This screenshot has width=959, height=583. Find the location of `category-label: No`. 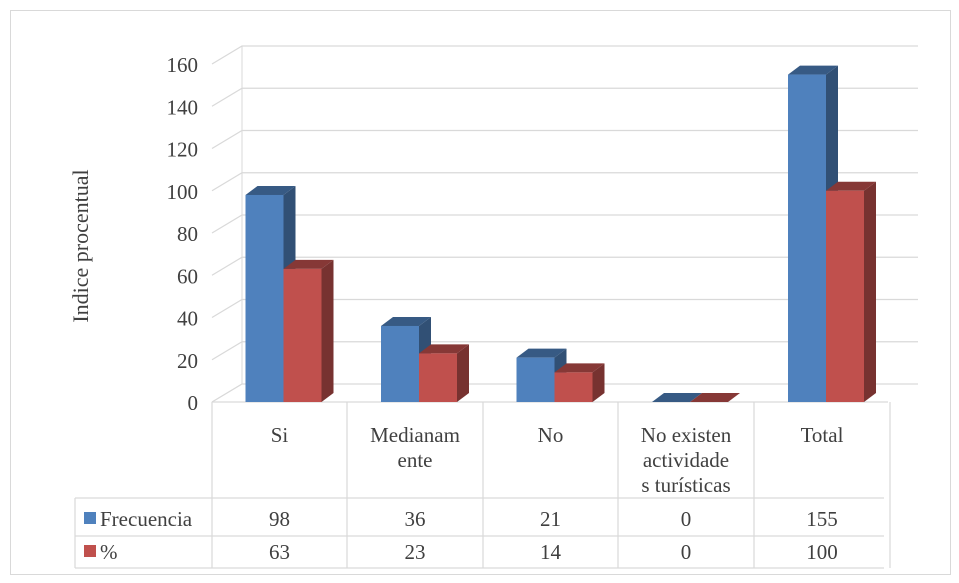

category-label: No is located at coordinates (551, 435).